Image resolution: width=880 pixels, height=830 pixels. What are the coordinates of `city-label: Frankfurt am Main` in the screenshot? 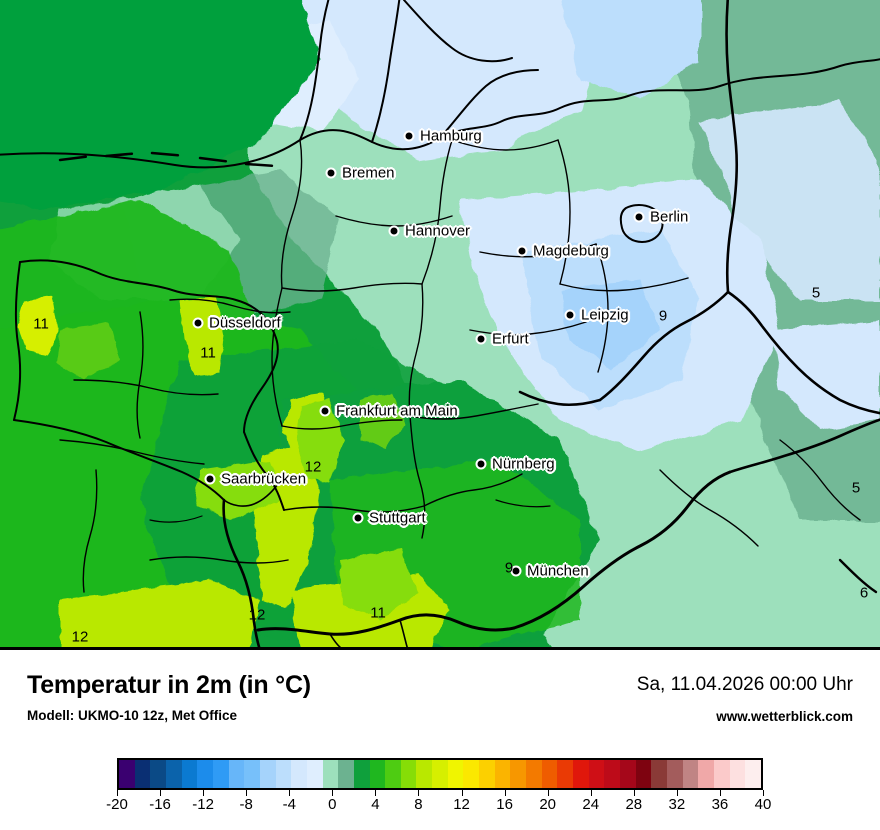 It's located at (397, 411).